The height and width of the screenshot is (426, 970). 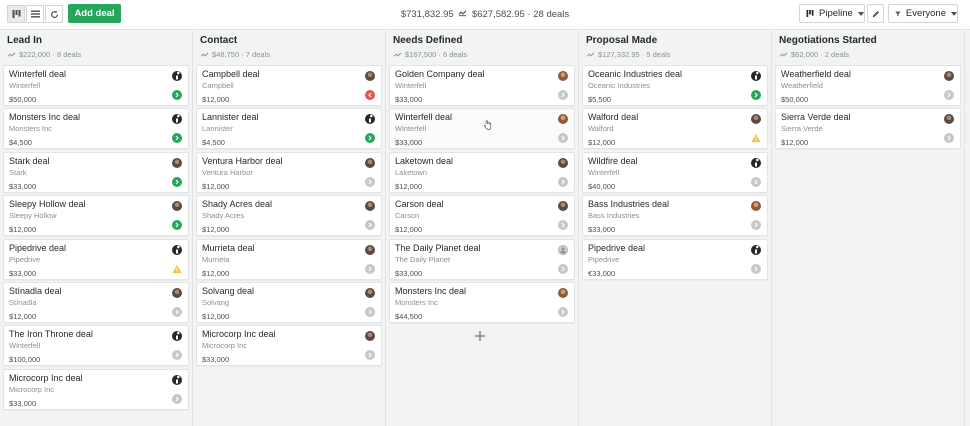 What do you see at coordinates (482, 302) in the screenshot?
I see `deal-card: Monsters Inc deal Monsters Inc $44,500` at bounding box center [482, 302].